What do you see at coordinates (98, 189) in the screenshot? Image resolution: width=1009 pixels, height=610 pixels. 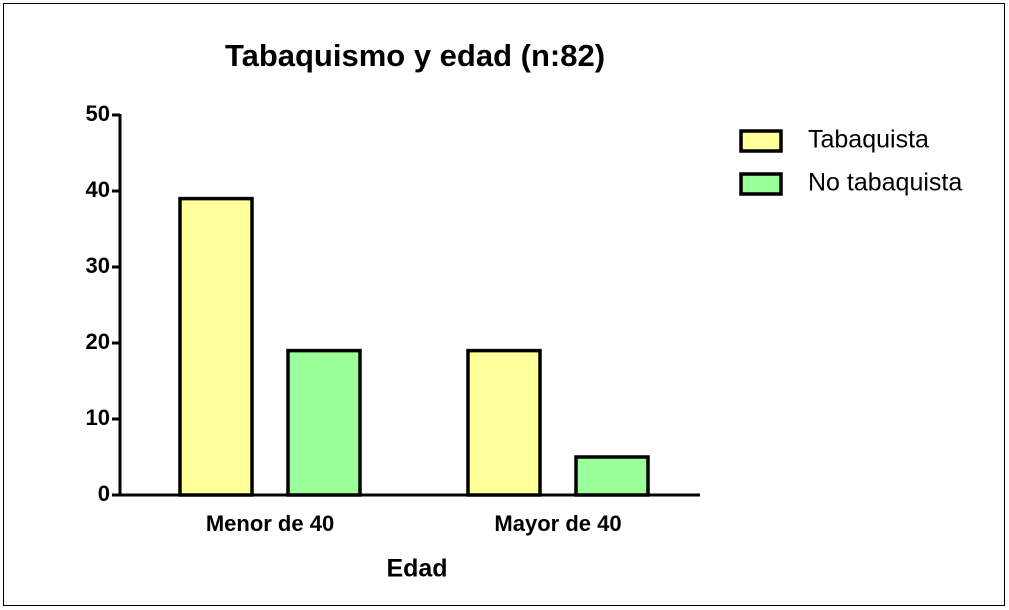 I see `y-tick-label: 40` at bounding box center [98, 189].